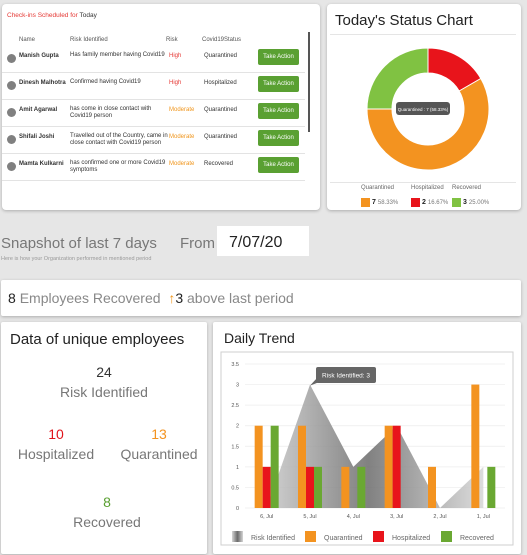 The width and height of the screenshot is (527, 555). I want to click on unique-title: Data of unique employees, so click(97, 339).